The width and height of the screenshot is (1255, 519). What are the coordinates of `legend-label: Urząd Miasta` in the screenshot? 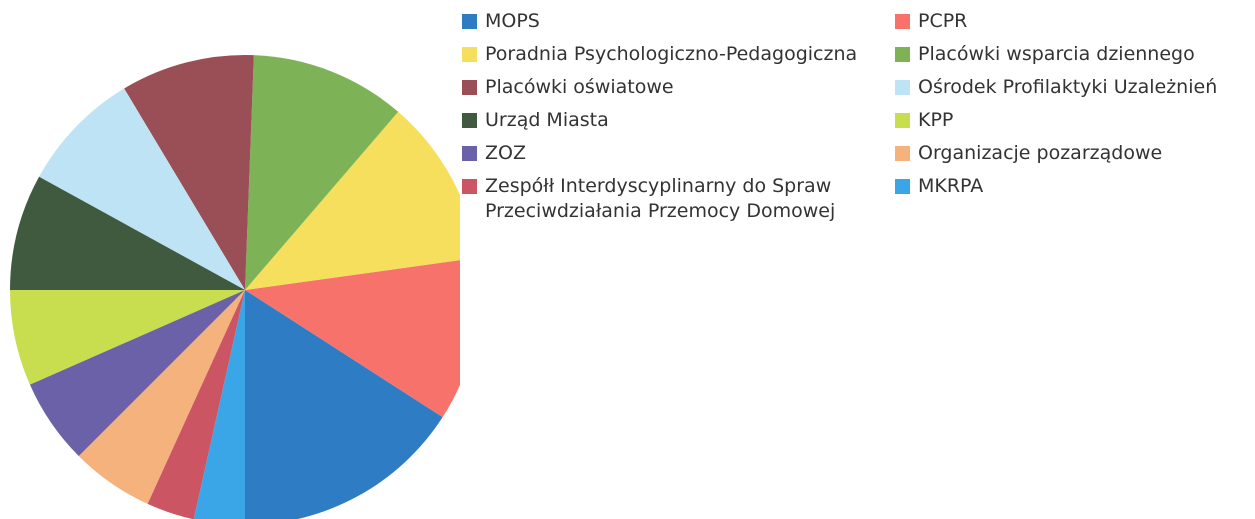 It's located at (547, 120).